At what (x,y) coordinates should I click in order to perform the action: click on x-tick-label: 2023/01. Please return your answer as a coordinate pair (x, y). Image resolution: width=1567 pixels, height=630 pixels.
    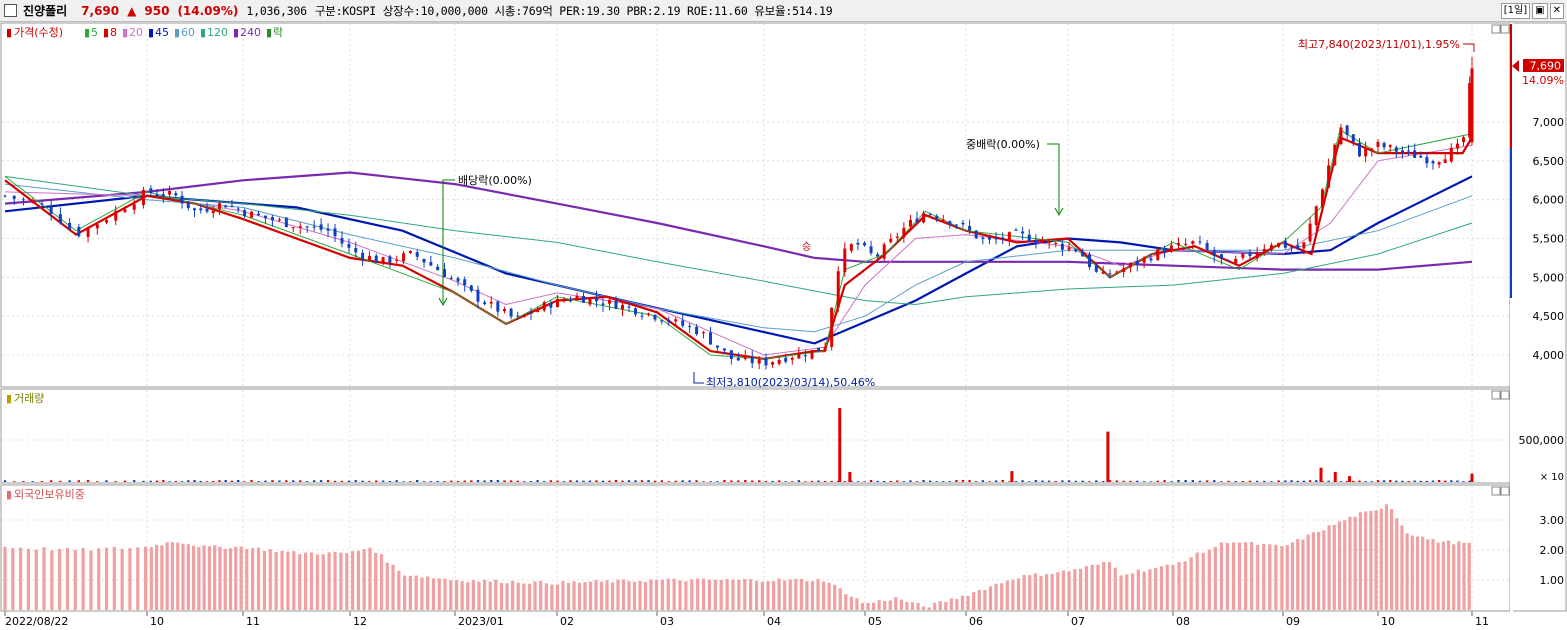
    Looking at the image, I should click on (481, 621).